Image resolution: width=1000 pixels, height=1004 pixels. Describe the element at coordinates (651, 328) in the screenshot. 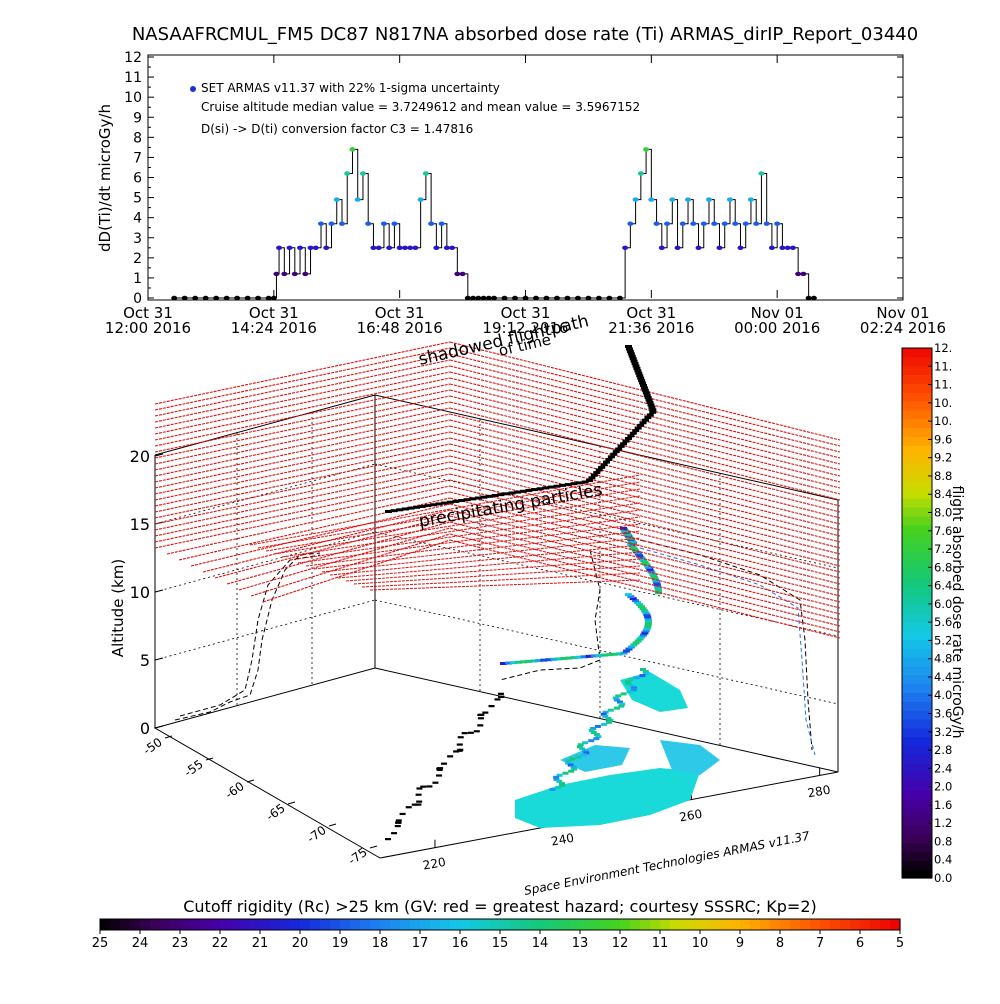

I see `x-tick-label-time: 21:36 2016` at that location.